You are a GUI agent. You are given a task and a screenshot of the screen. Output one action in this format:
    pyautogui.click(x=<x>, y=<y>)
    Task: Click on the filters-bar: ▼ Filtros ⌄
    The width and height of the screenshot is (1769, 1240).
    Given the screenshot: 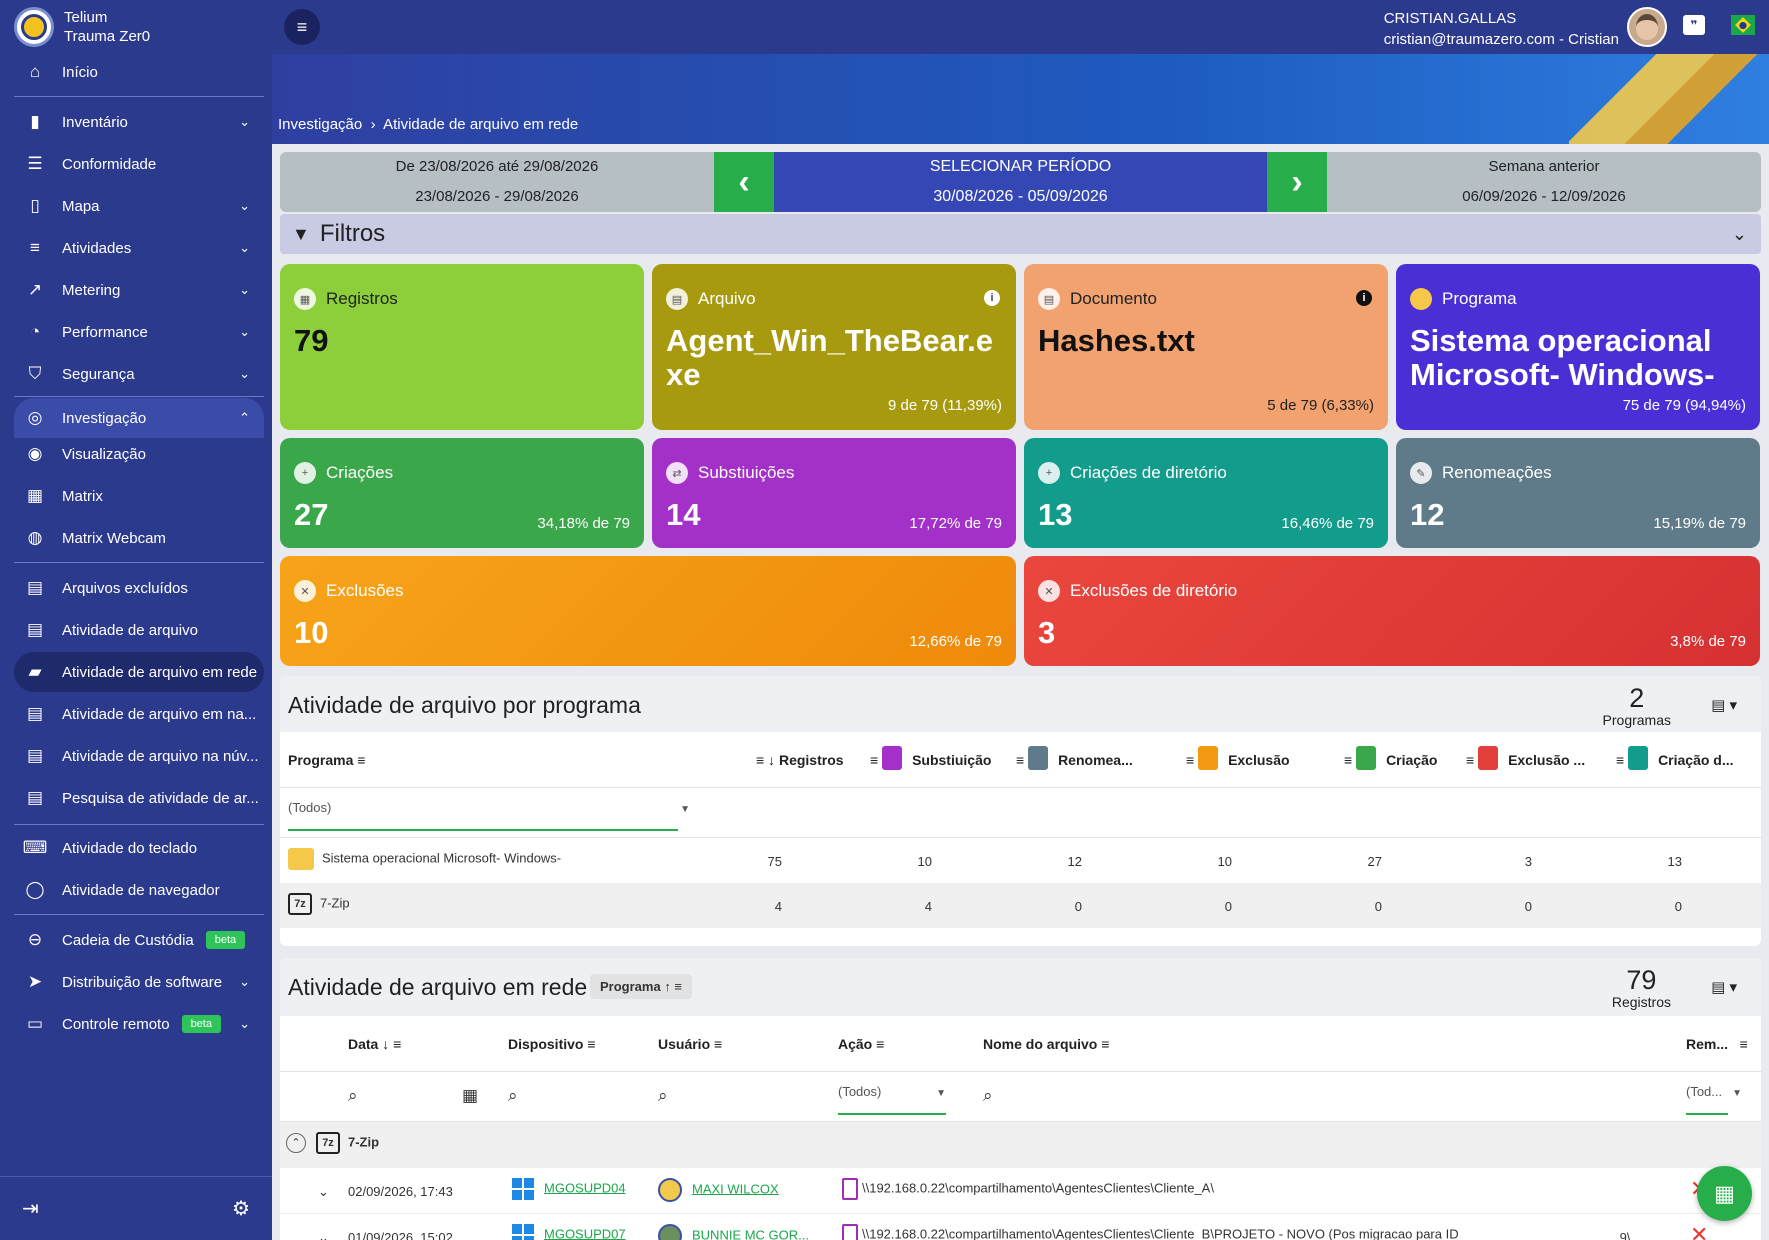 What is the action you would take?
    pyautogui.click(x=1020, y=234)
    